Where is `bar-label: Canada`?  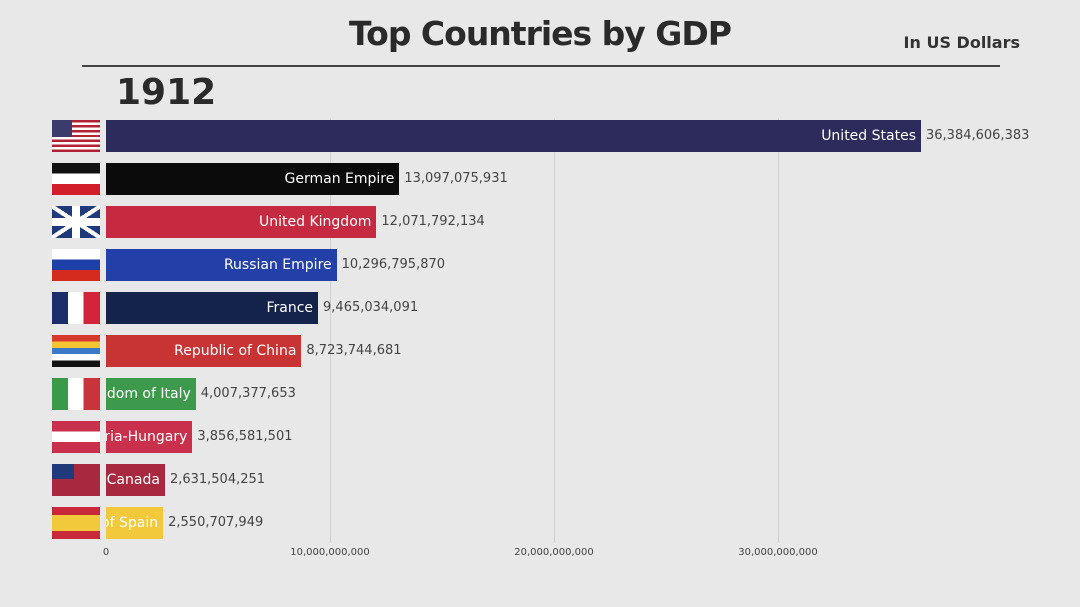
bar-label: Canada is located at coordinates (133, 480).